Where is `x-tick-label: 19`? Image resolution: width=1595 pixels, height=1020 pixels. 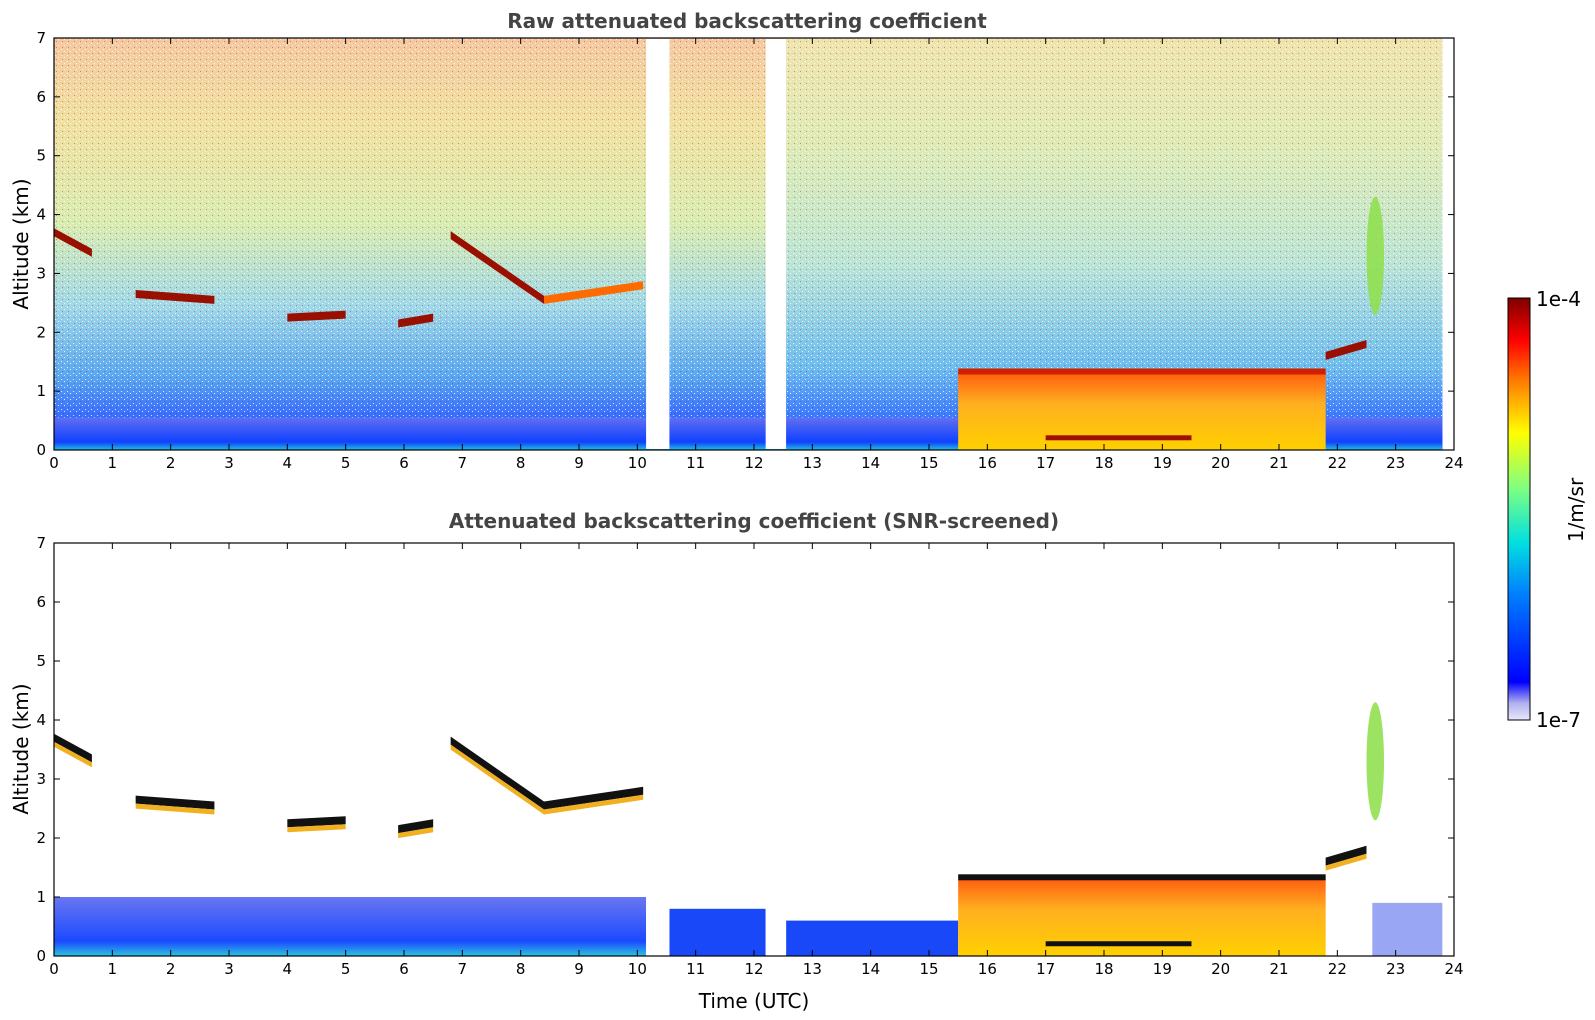
x-tick-label: 19 is located at coordinates (1162, 463).